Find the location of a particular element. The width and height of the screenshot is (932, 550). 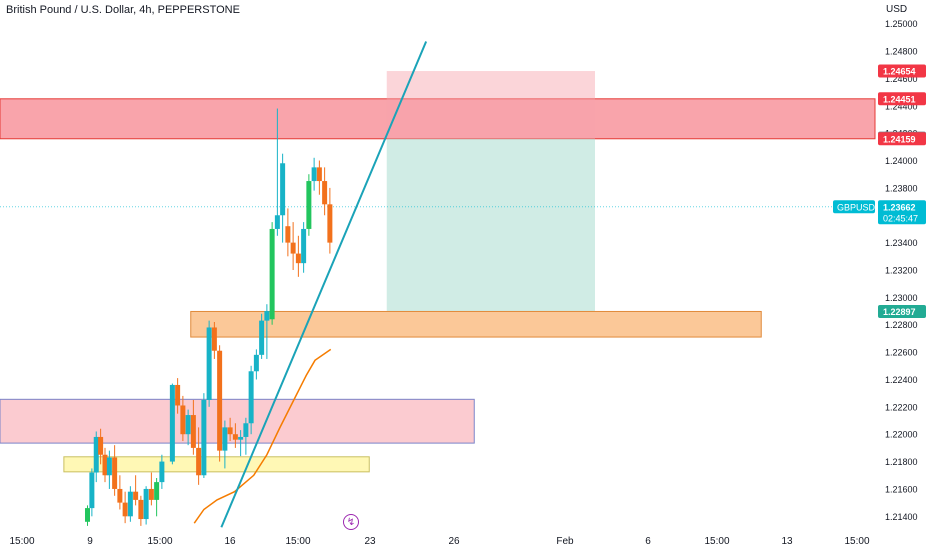

price-tick-label: 1.24600 is located at coordinates (901, 79).